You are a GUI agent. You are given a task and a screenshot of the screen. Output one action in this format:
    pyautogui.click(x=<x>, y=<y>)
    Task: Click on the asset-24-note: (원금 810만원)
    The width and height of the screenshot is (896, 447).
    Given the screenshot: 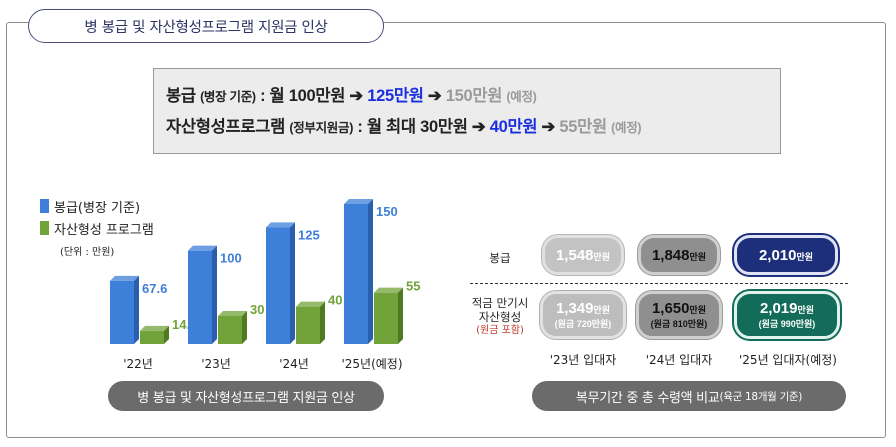 What is the action you would take?
    pyautogui.click(x=679, y=324)
    